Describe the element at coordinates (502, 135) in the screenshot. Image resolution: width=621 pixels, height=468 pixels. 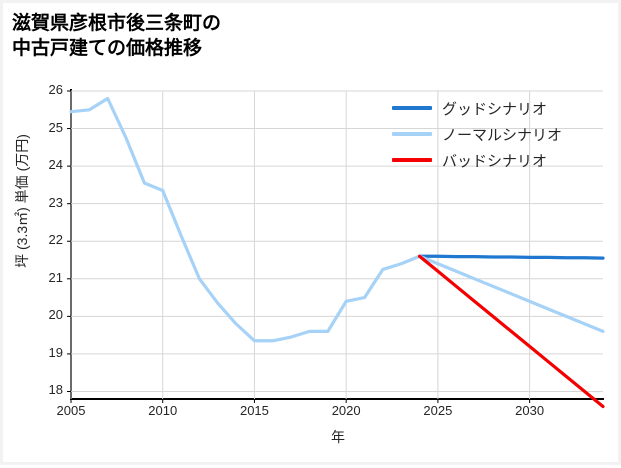
I see `legend-label: ノーマルシナリオ` at that location.